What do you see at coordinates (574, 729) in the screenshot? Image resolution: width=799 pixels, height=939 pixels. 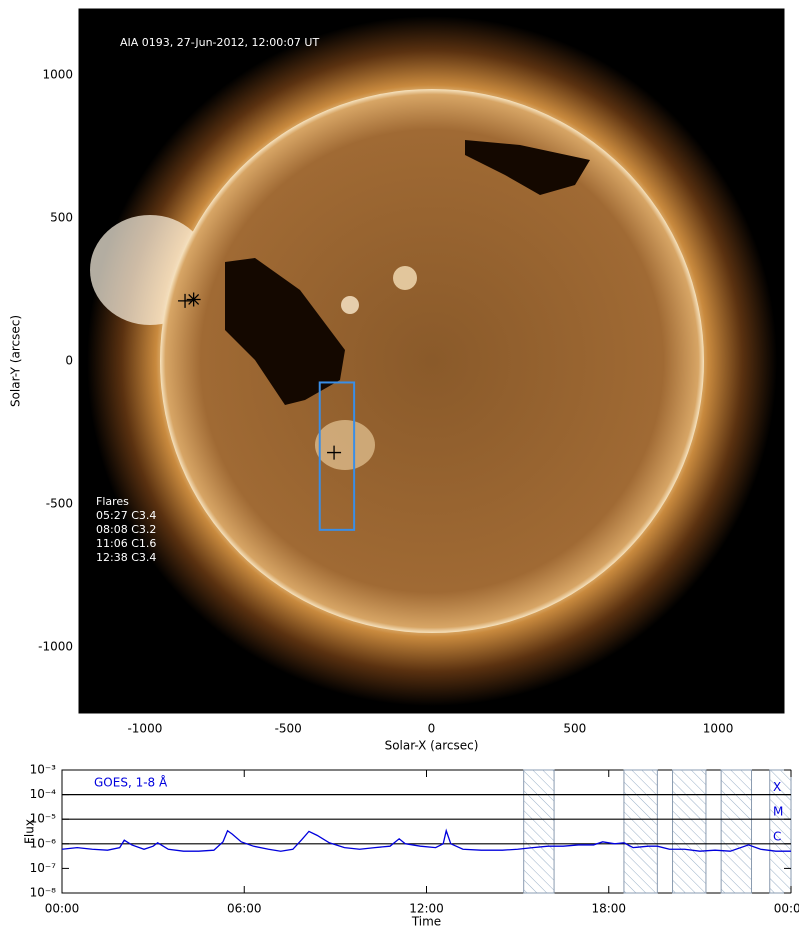 I see `x-tick-label: 500` at bounding box center [574, 729].